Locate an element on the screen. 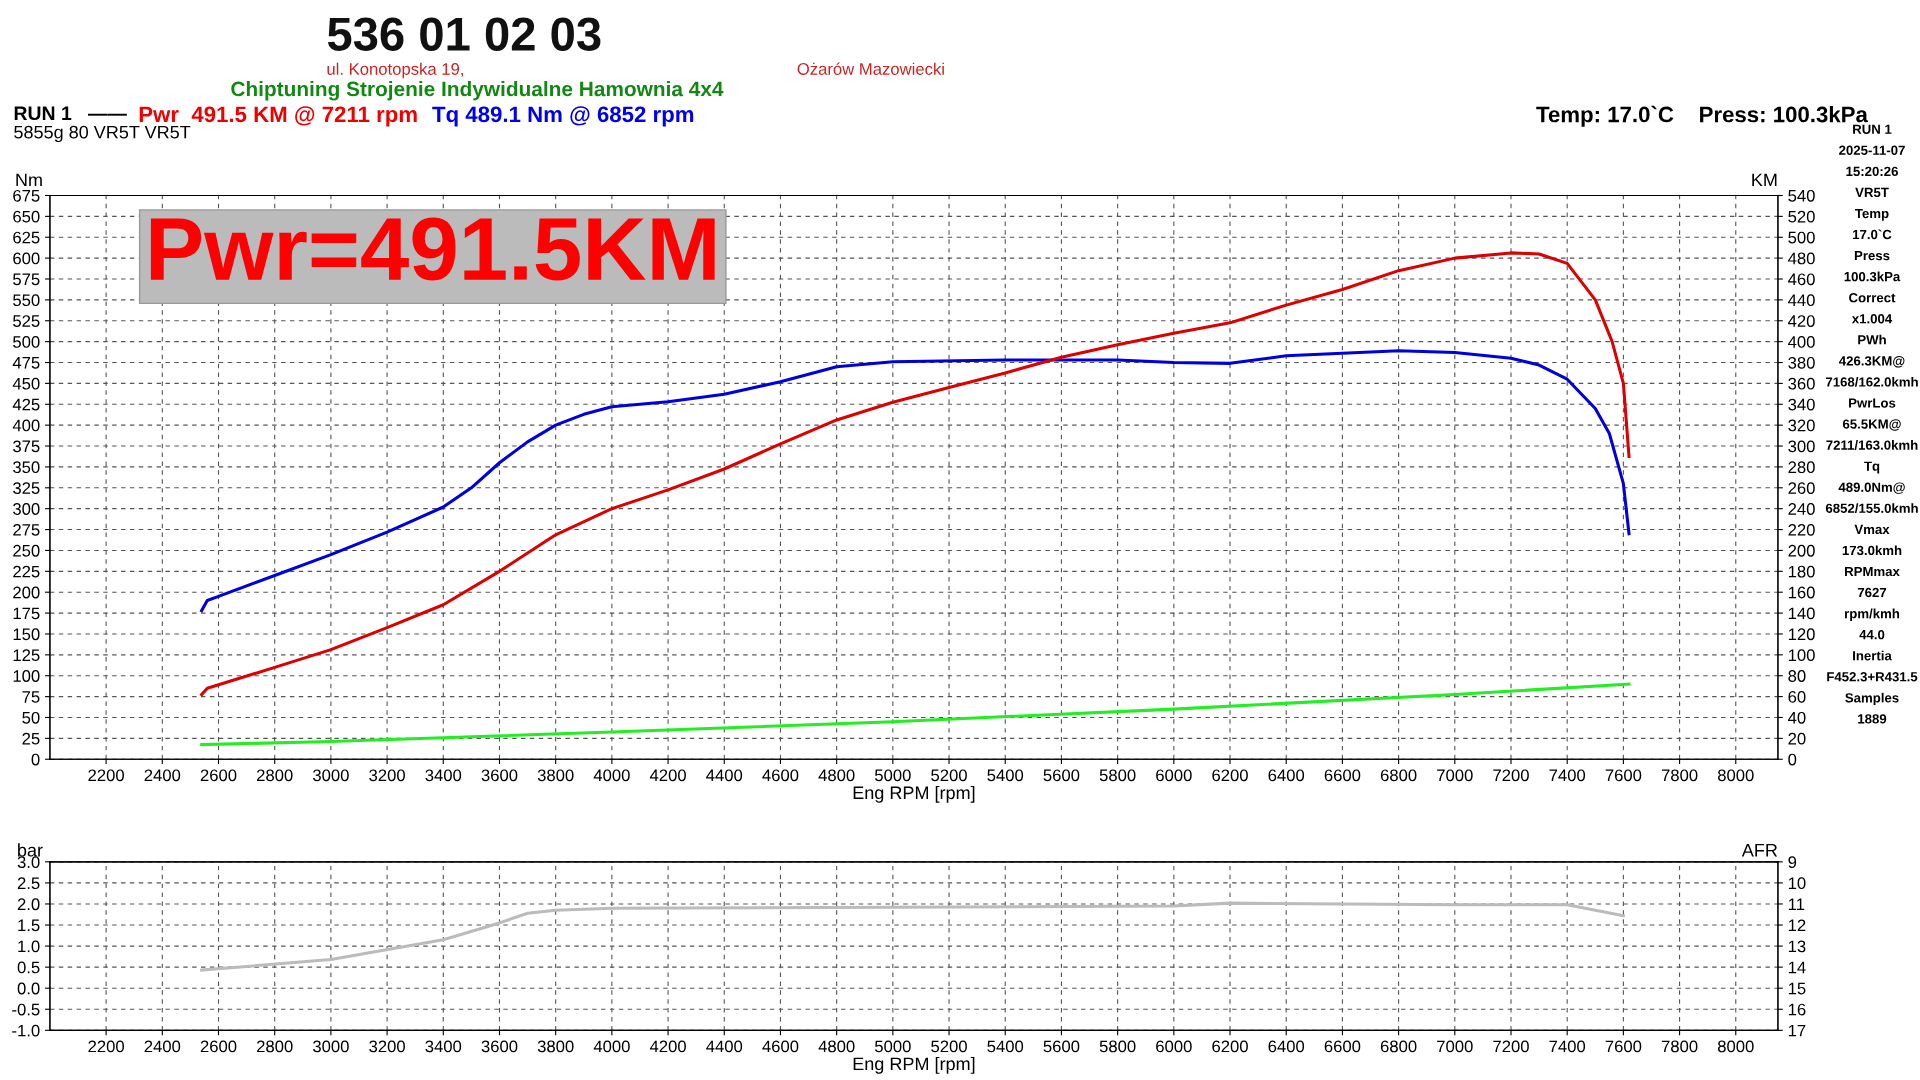 Image resolution: width=1920 pixels, height=1080 pixels. y2-tick-label: 380 is located at coordinates (1801, 362).